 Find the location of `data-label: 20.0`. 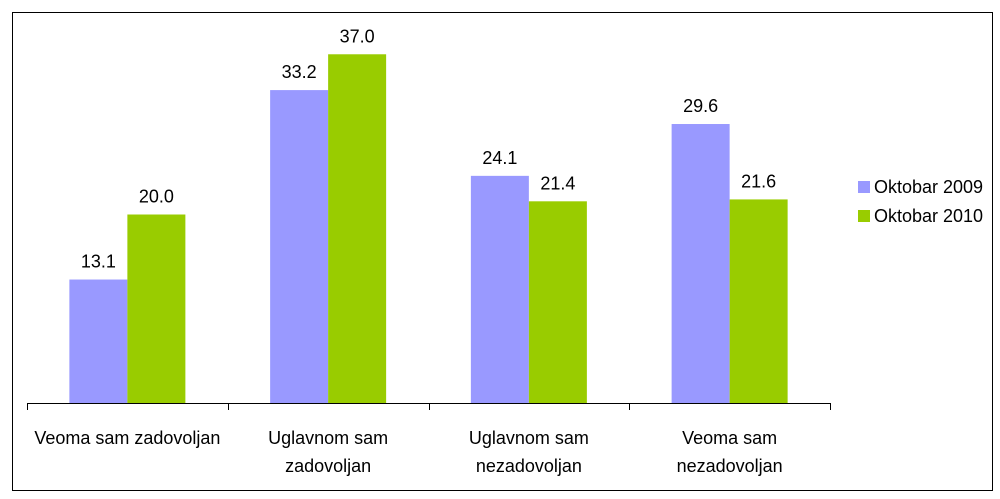

data-label: 20.0 is located at coordinates (156, 197).